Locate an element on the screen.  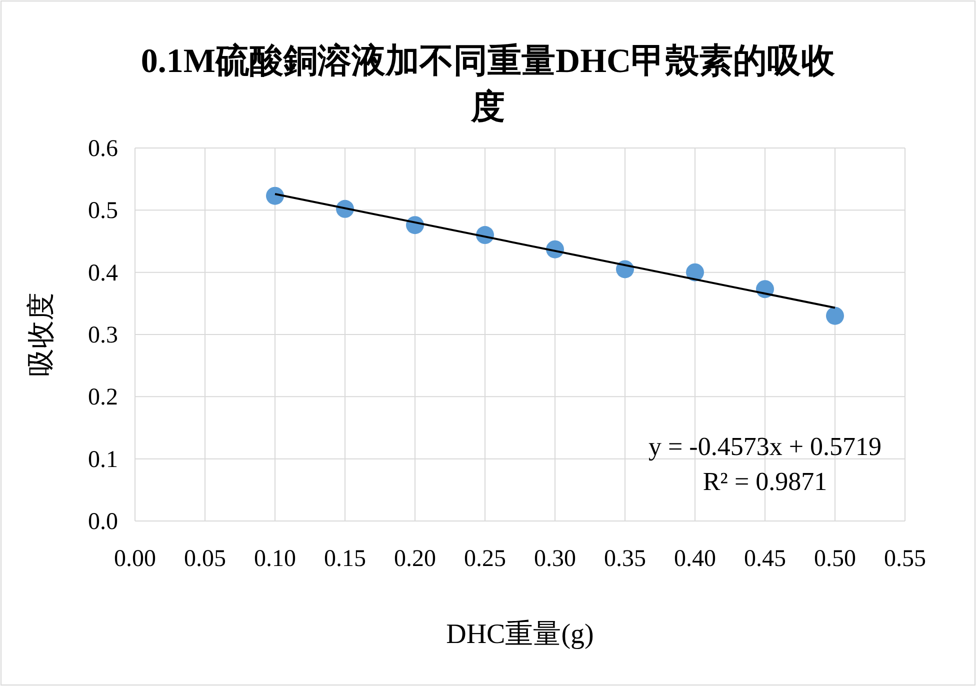
y-tick-label: 0.6 is located at coordinates (103, 149).